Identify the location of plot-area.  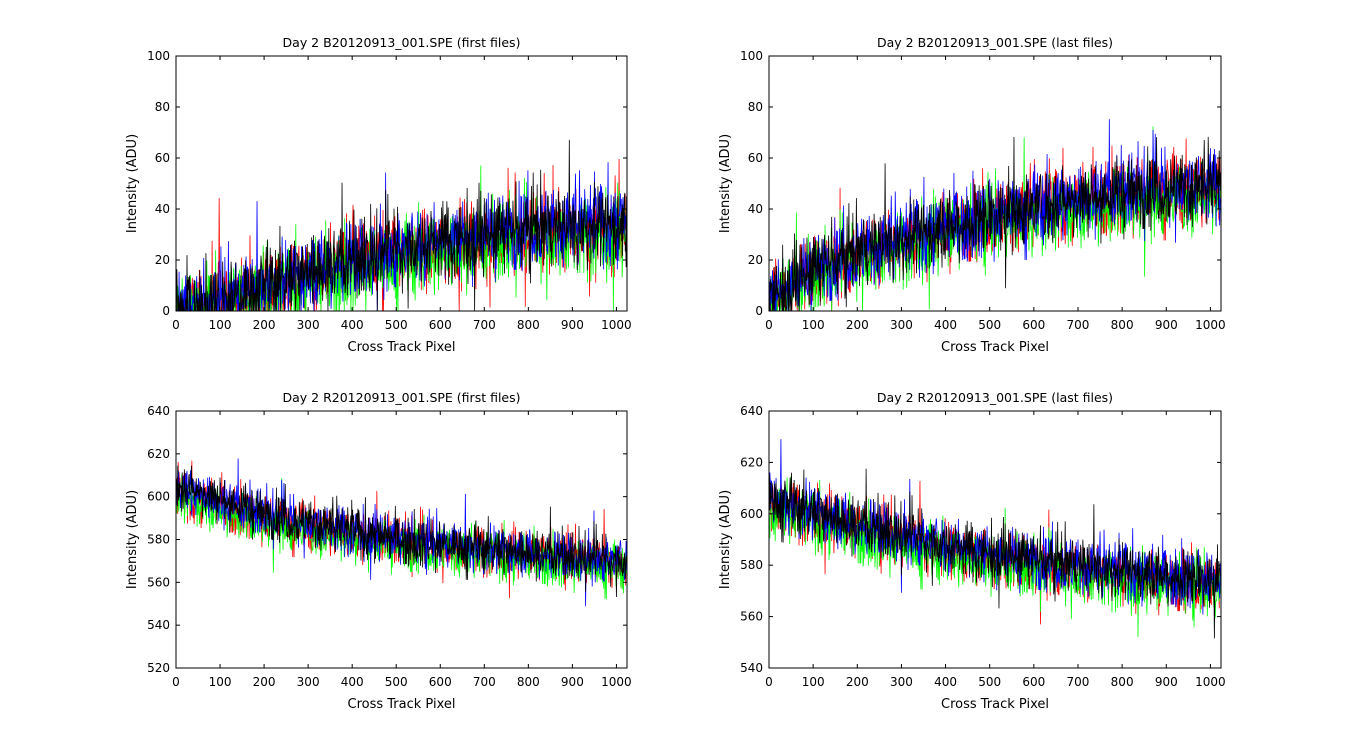
(401, 539).